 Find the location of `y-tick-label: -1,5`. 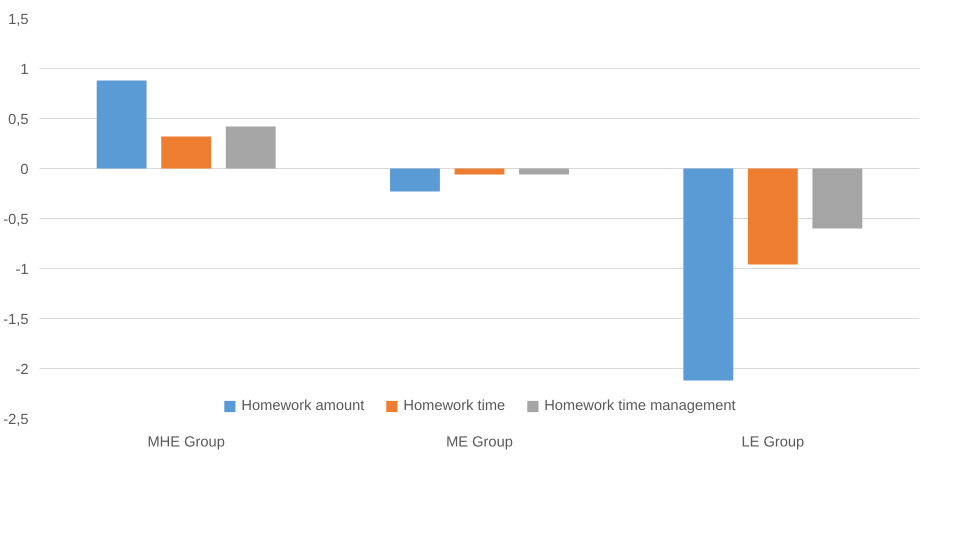

y-tick-label: -1,5 is located at coordinates (16, 320).